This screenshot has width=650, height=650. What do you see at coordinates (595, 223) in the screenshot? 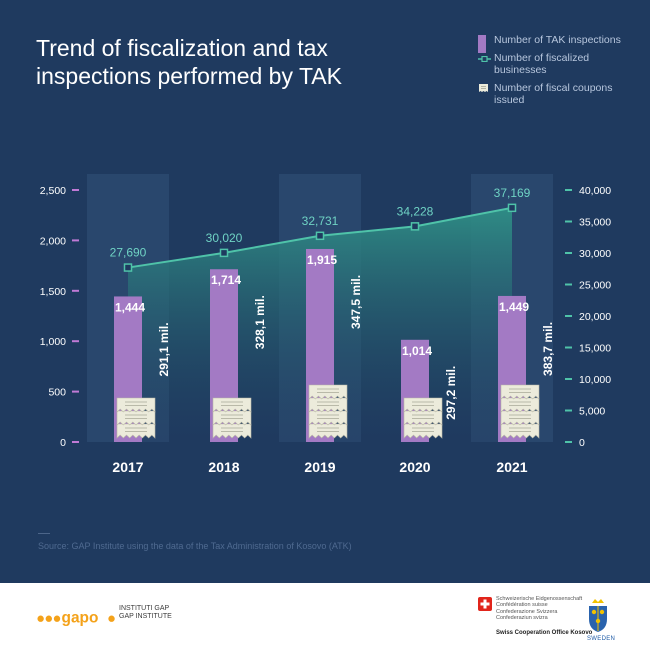
I see `right-axis-tick-label: 35,000` at bounding box center [595, 223].